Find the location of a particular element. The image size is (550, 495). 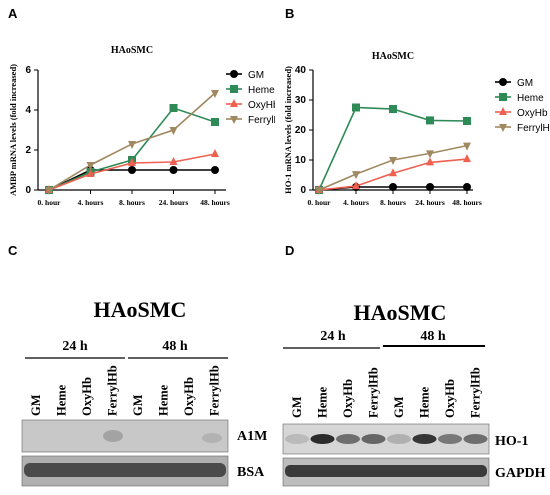

blot-band-bsa is located at coordinates (125, 470).